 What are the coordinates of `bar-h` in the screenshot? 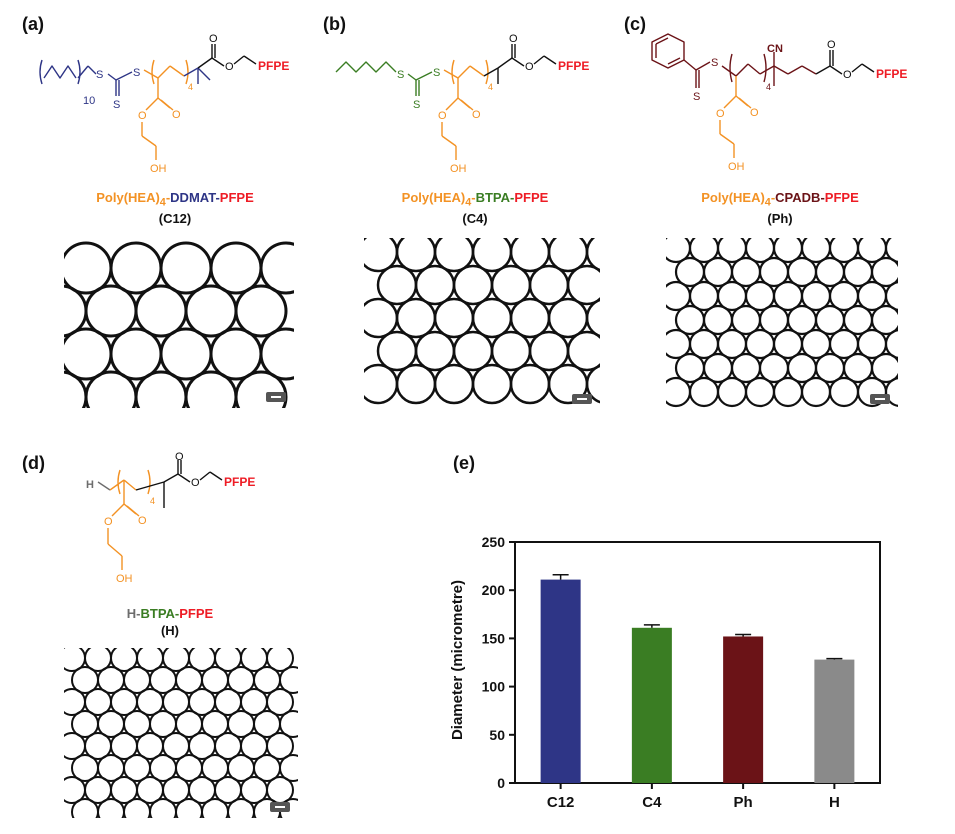 It's located at (834, 721).